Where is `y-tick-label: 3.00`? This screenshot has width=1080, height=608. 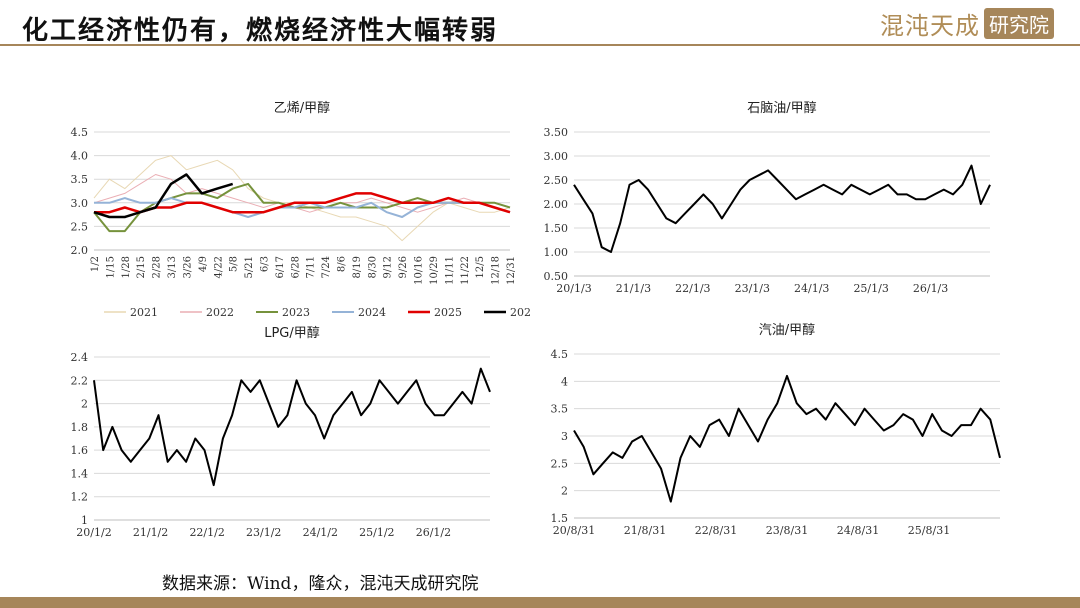 y-tick-label: 3.00 is located at coordinates (556, 156).